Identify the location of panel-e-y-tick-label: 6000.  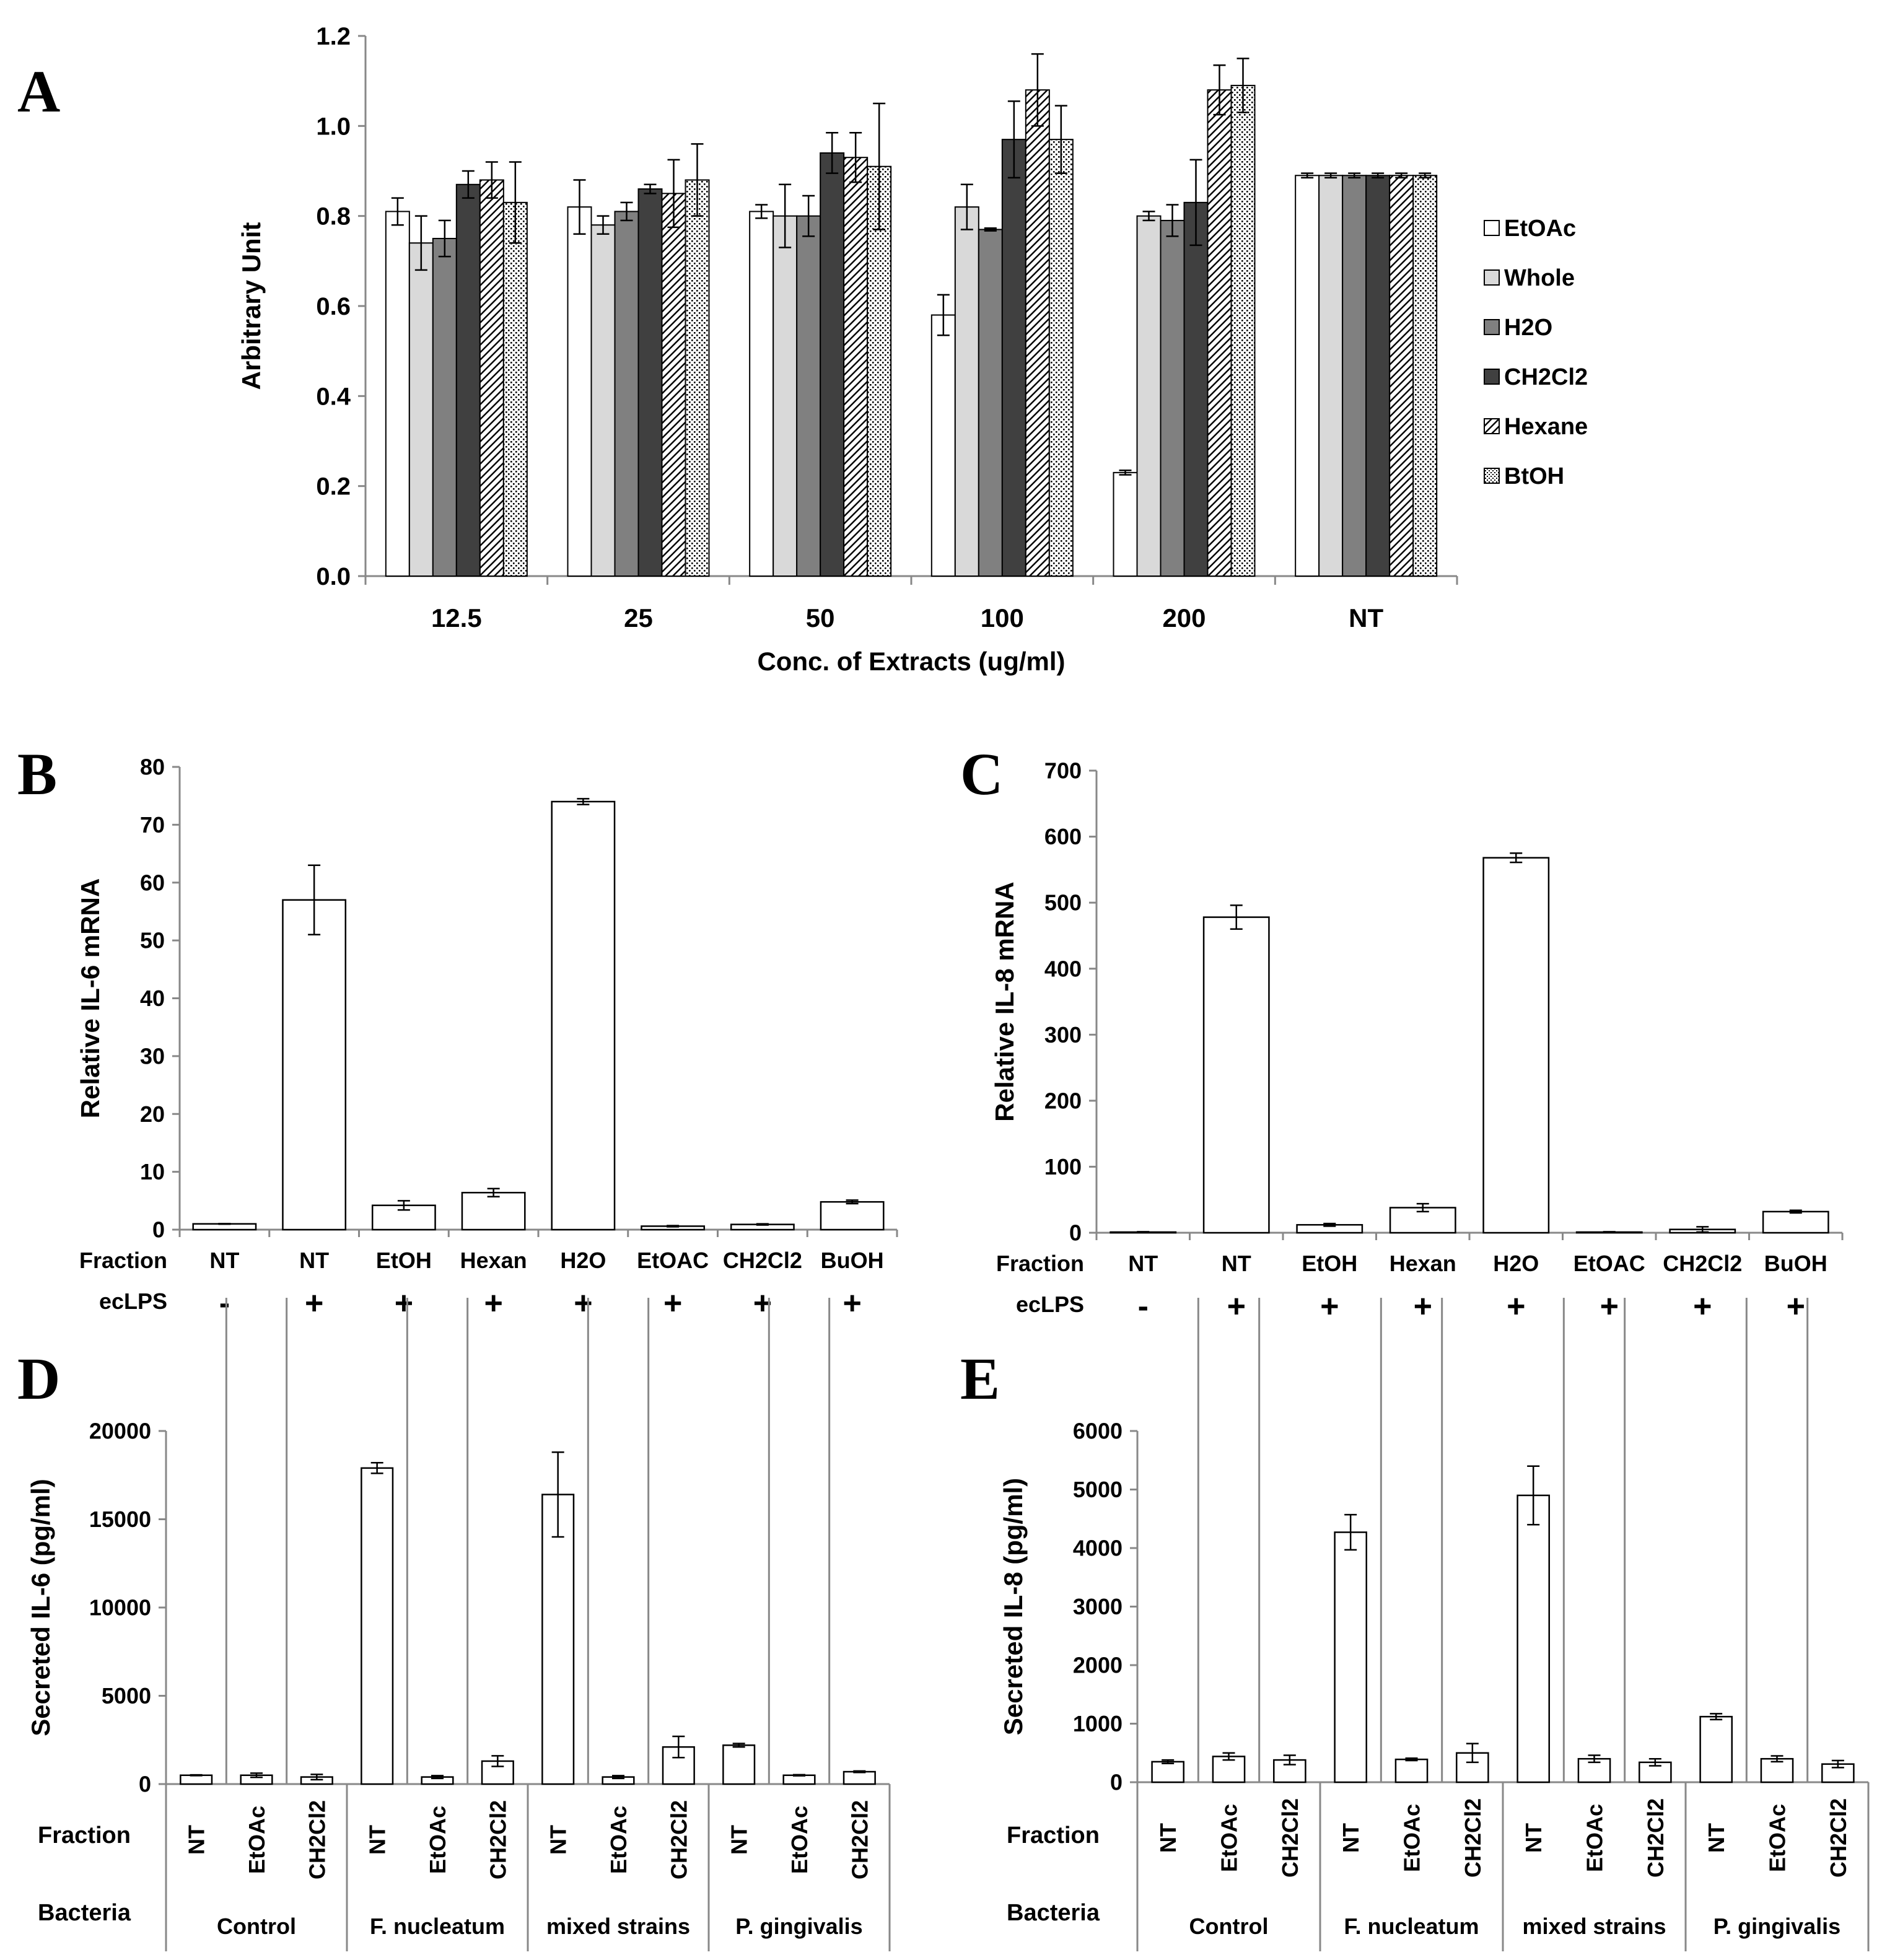
(1098, 1431).